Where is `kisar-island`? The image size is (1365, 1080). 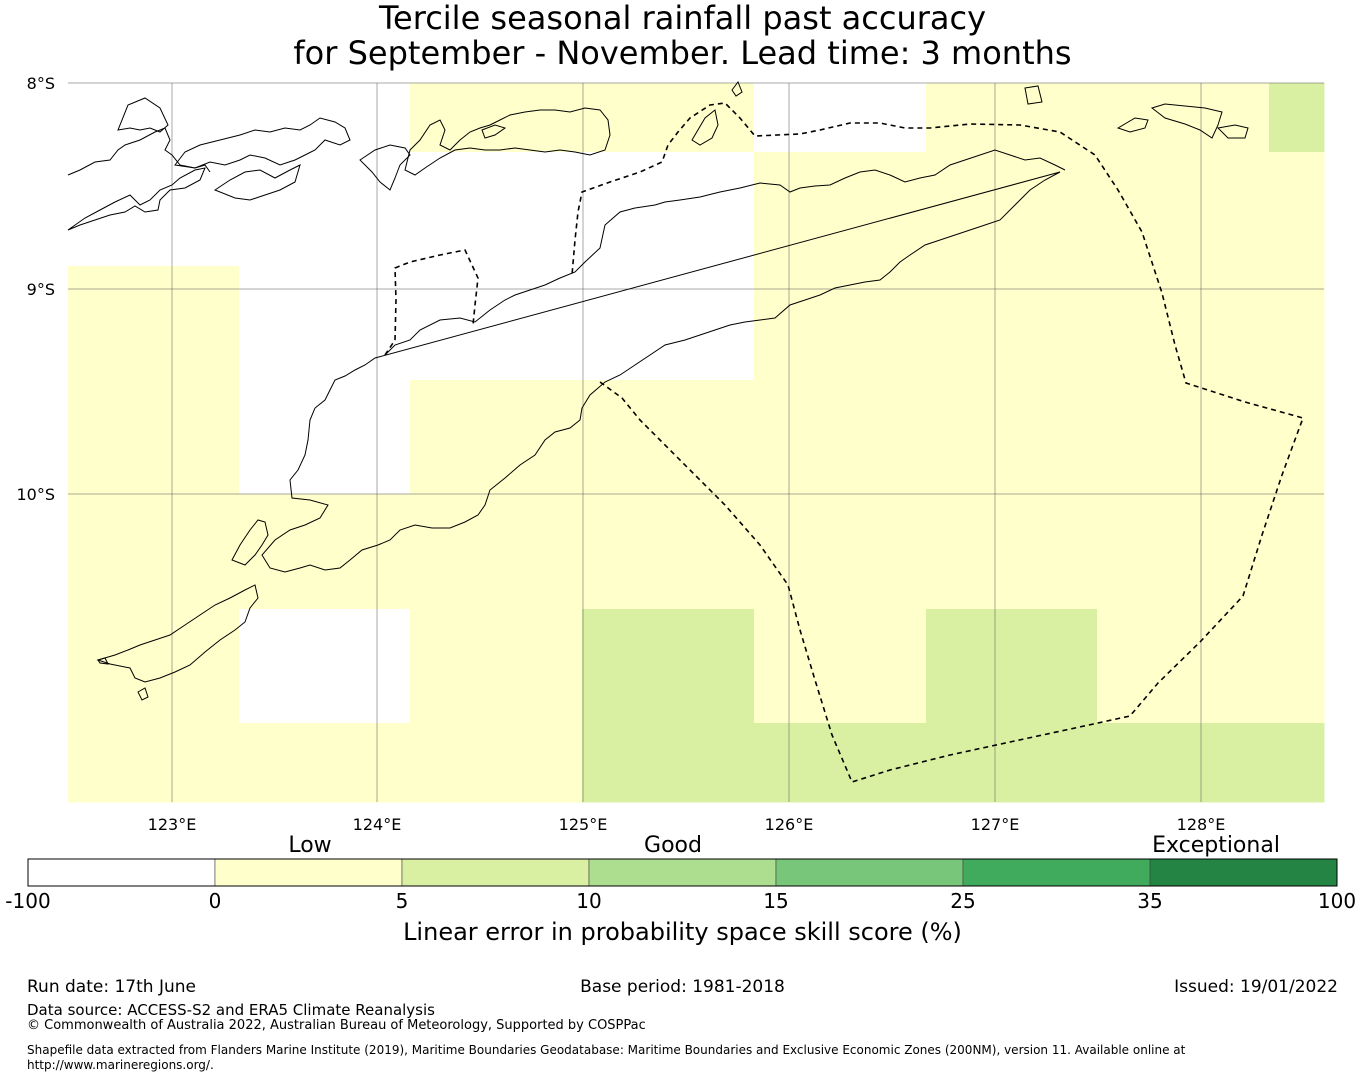
kisar-island is located at coordinates (1186, 121).